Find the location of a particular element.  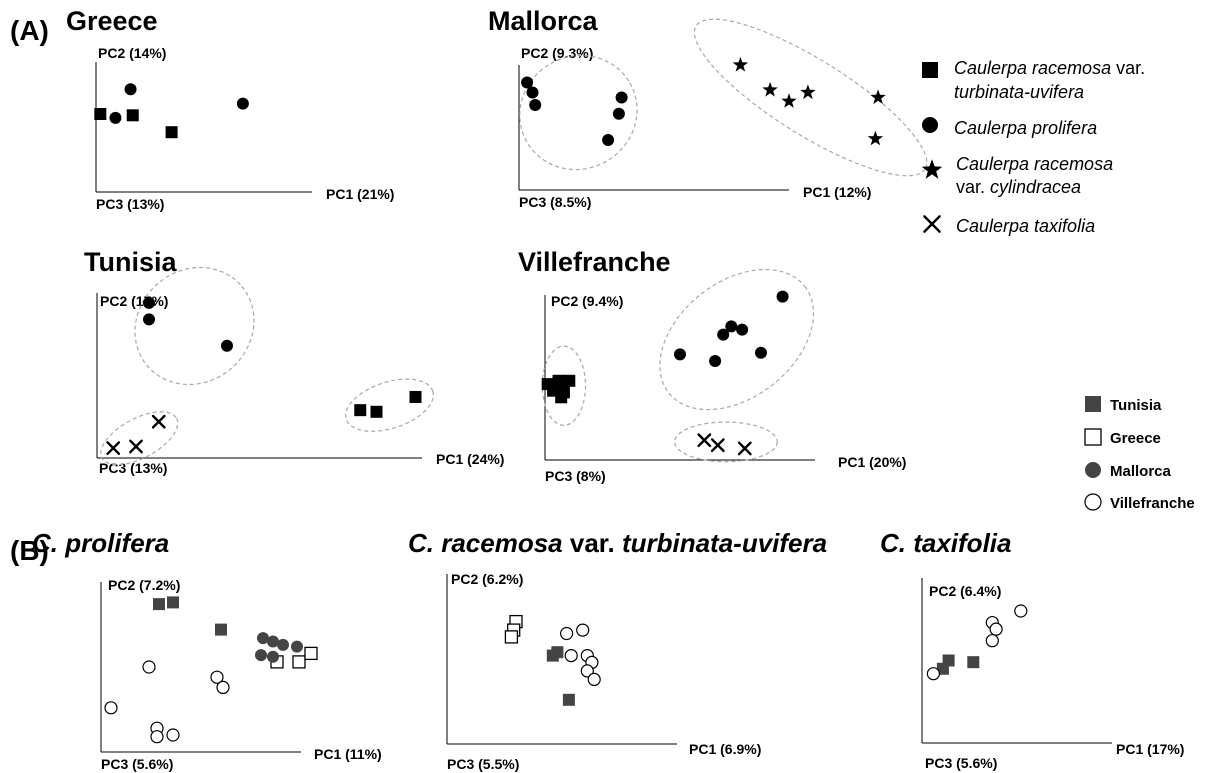

site-legend: TunisiaGreeceMallorcaVillefranche is located at coordinates (1140, 454).